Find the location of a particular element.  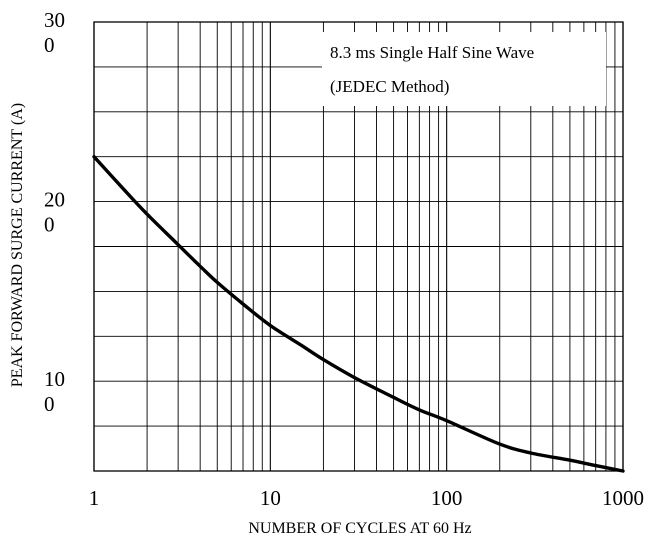

y-tick-label: 10 is located at coordinates (54, 379).